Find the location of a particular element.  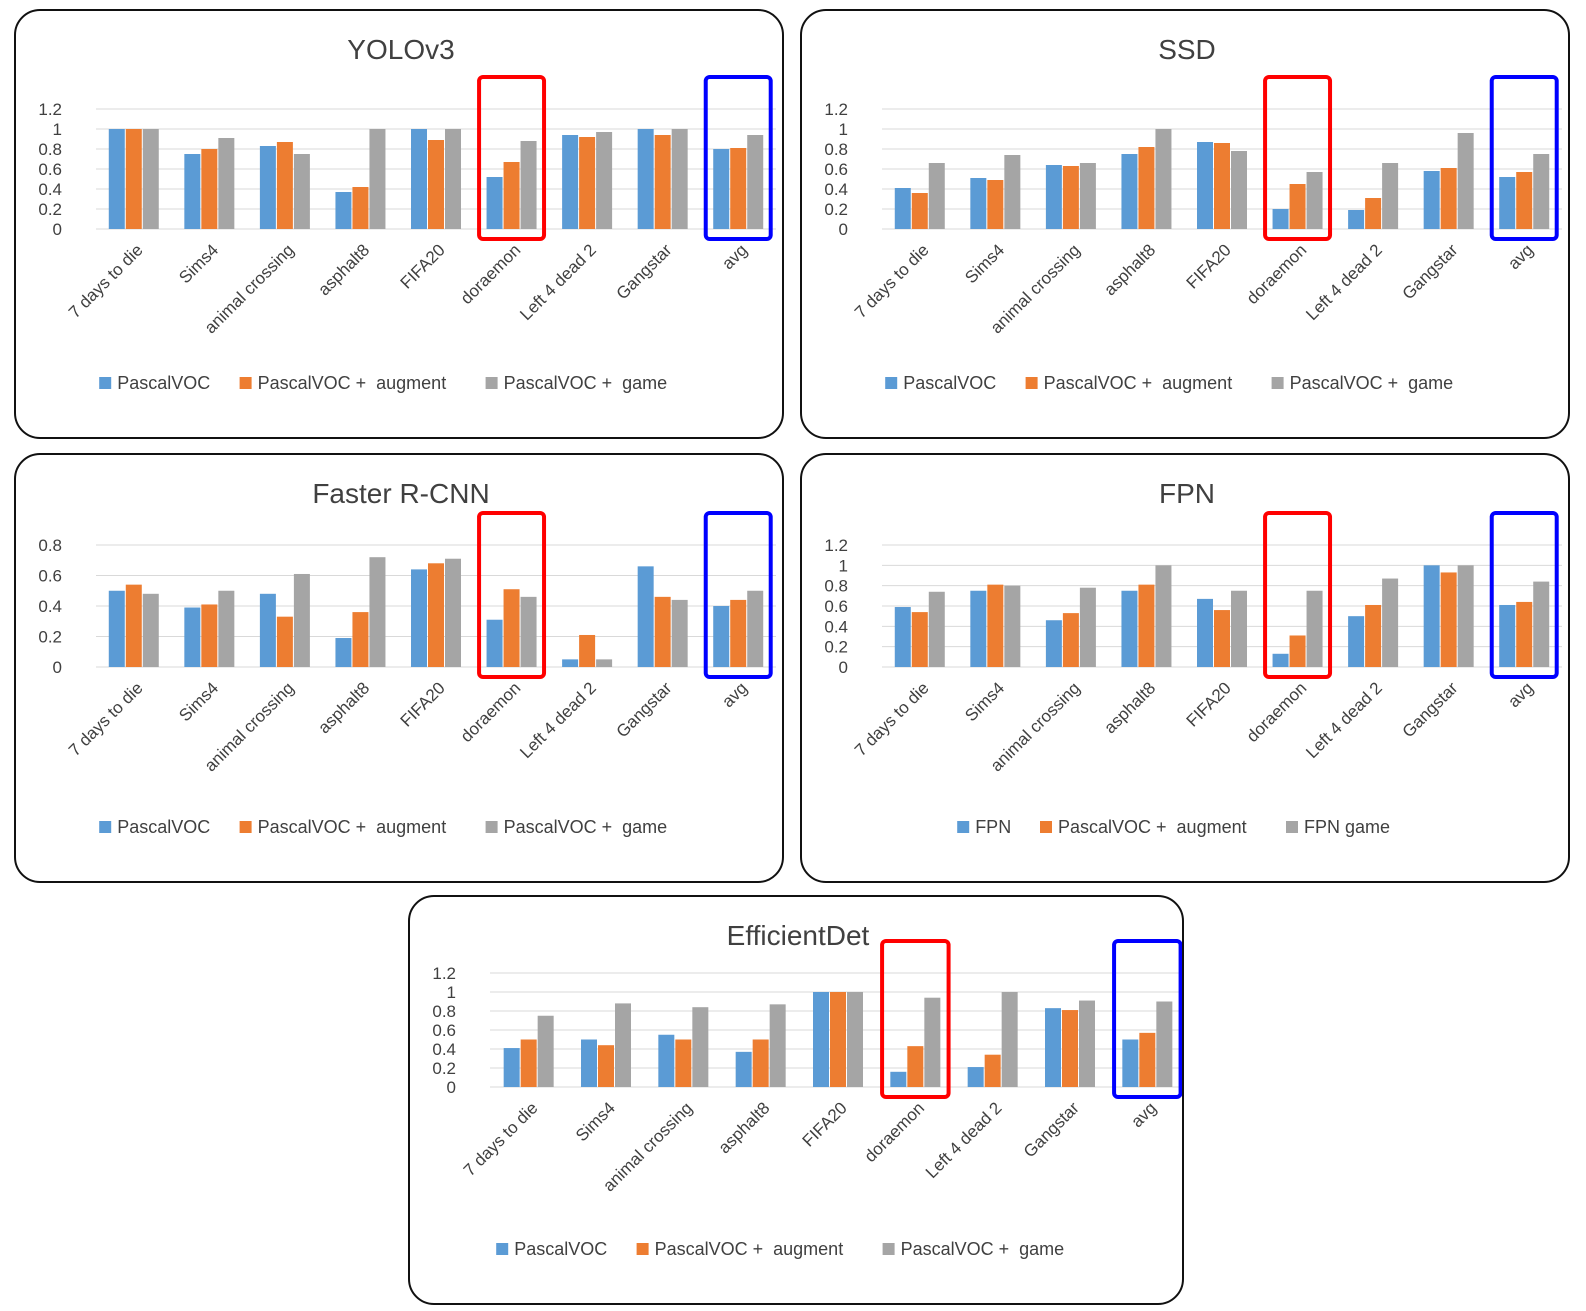

bar-fpn-asphalt8 is located at coordinates (1129, 628).